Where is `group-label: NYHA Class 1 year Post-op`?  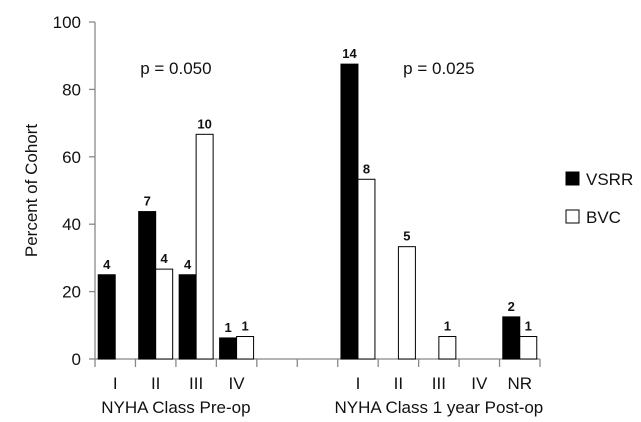
group-label: NYHA Class 1 year Post-op is located at coordinates (438, 407).